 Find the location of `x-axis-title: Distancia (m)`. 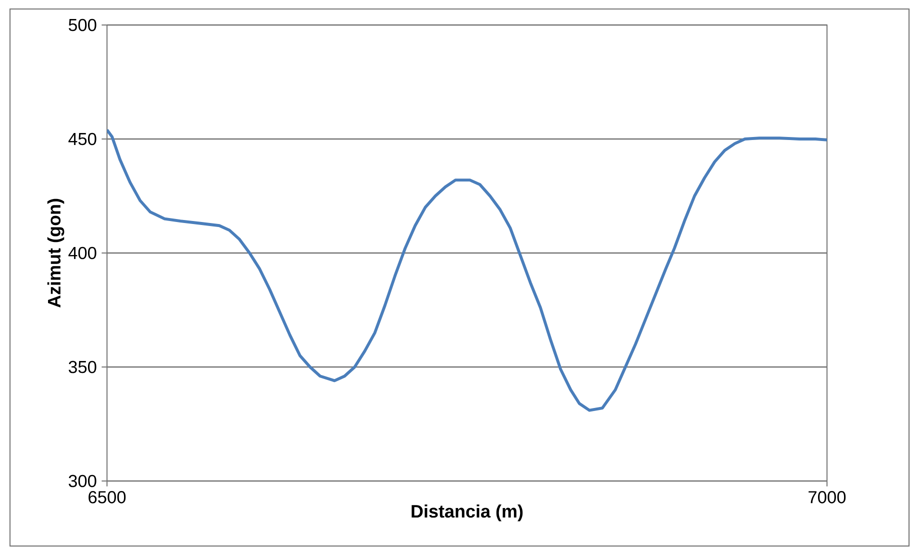

x-axis-title: Distancia (m) is located at coordinates (467, 513).